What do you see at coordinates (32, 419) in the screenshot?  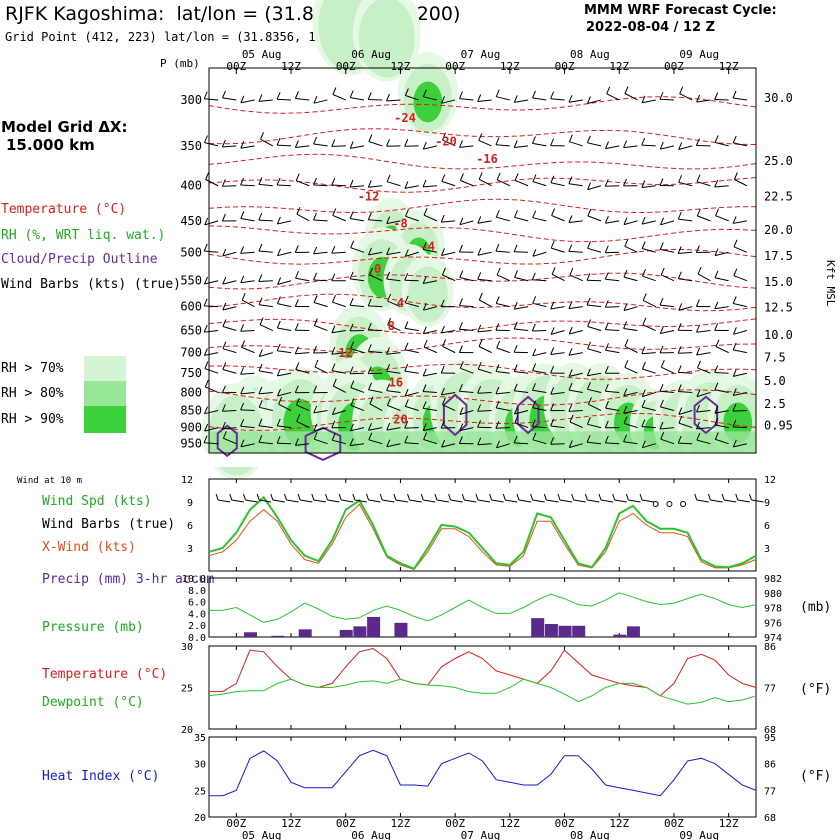 I see `rh-legend-90-label: RH > 90%` at bounding box center [32, 419].